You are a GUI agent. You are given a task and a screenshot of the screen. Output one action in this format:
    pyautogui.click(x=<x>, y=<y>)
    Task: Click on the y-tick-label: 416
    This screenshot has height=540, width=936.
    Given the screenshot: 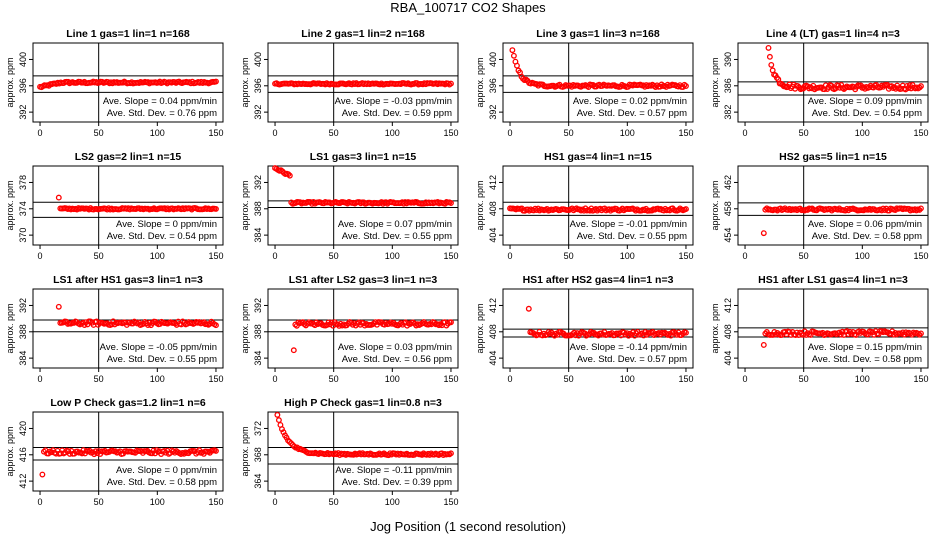 What is the action you would take?
    pyautogui.click(x=23, y=454)
    